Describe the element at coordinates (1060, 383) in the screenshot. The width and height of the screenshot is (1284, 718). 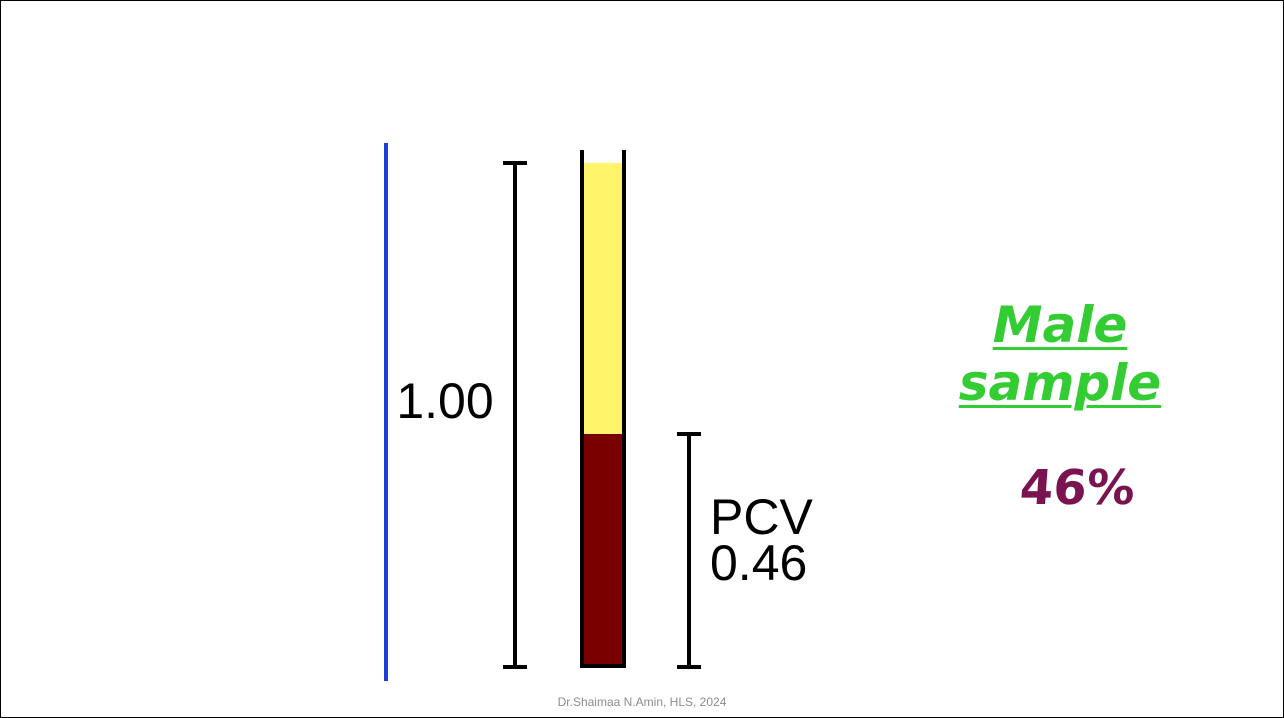
I see `heading-sample: sample` at that location.